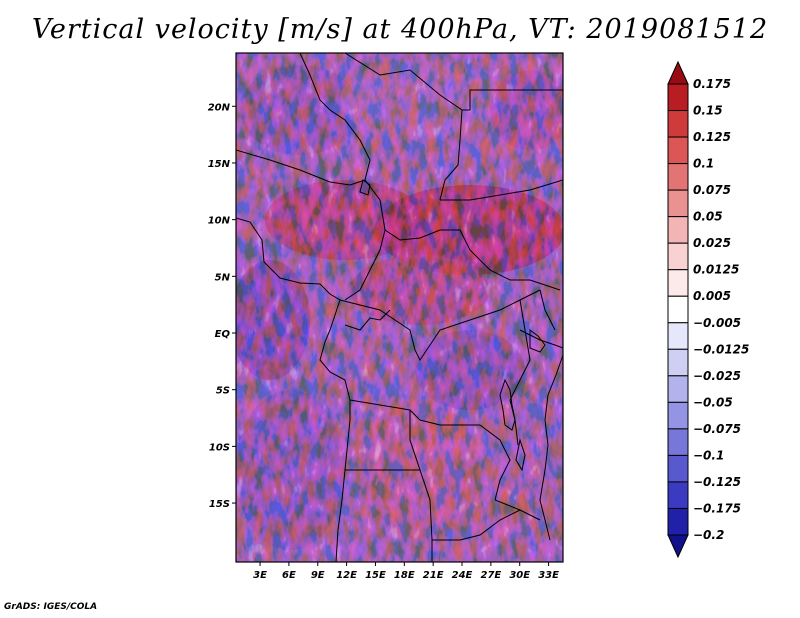  Describe the element at coordinates (219, 164) in the screenshot. I see `lat-tick-label: 15N` at that location.